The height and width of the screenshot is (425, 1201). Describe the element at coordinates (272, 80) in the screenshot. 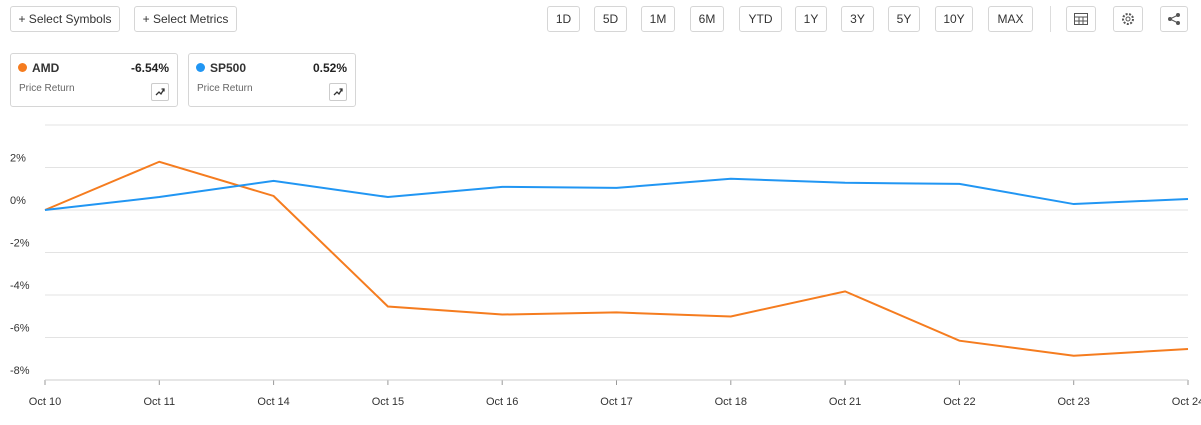

I see `legend-card: SP500 0.52% Price Return` at that location.